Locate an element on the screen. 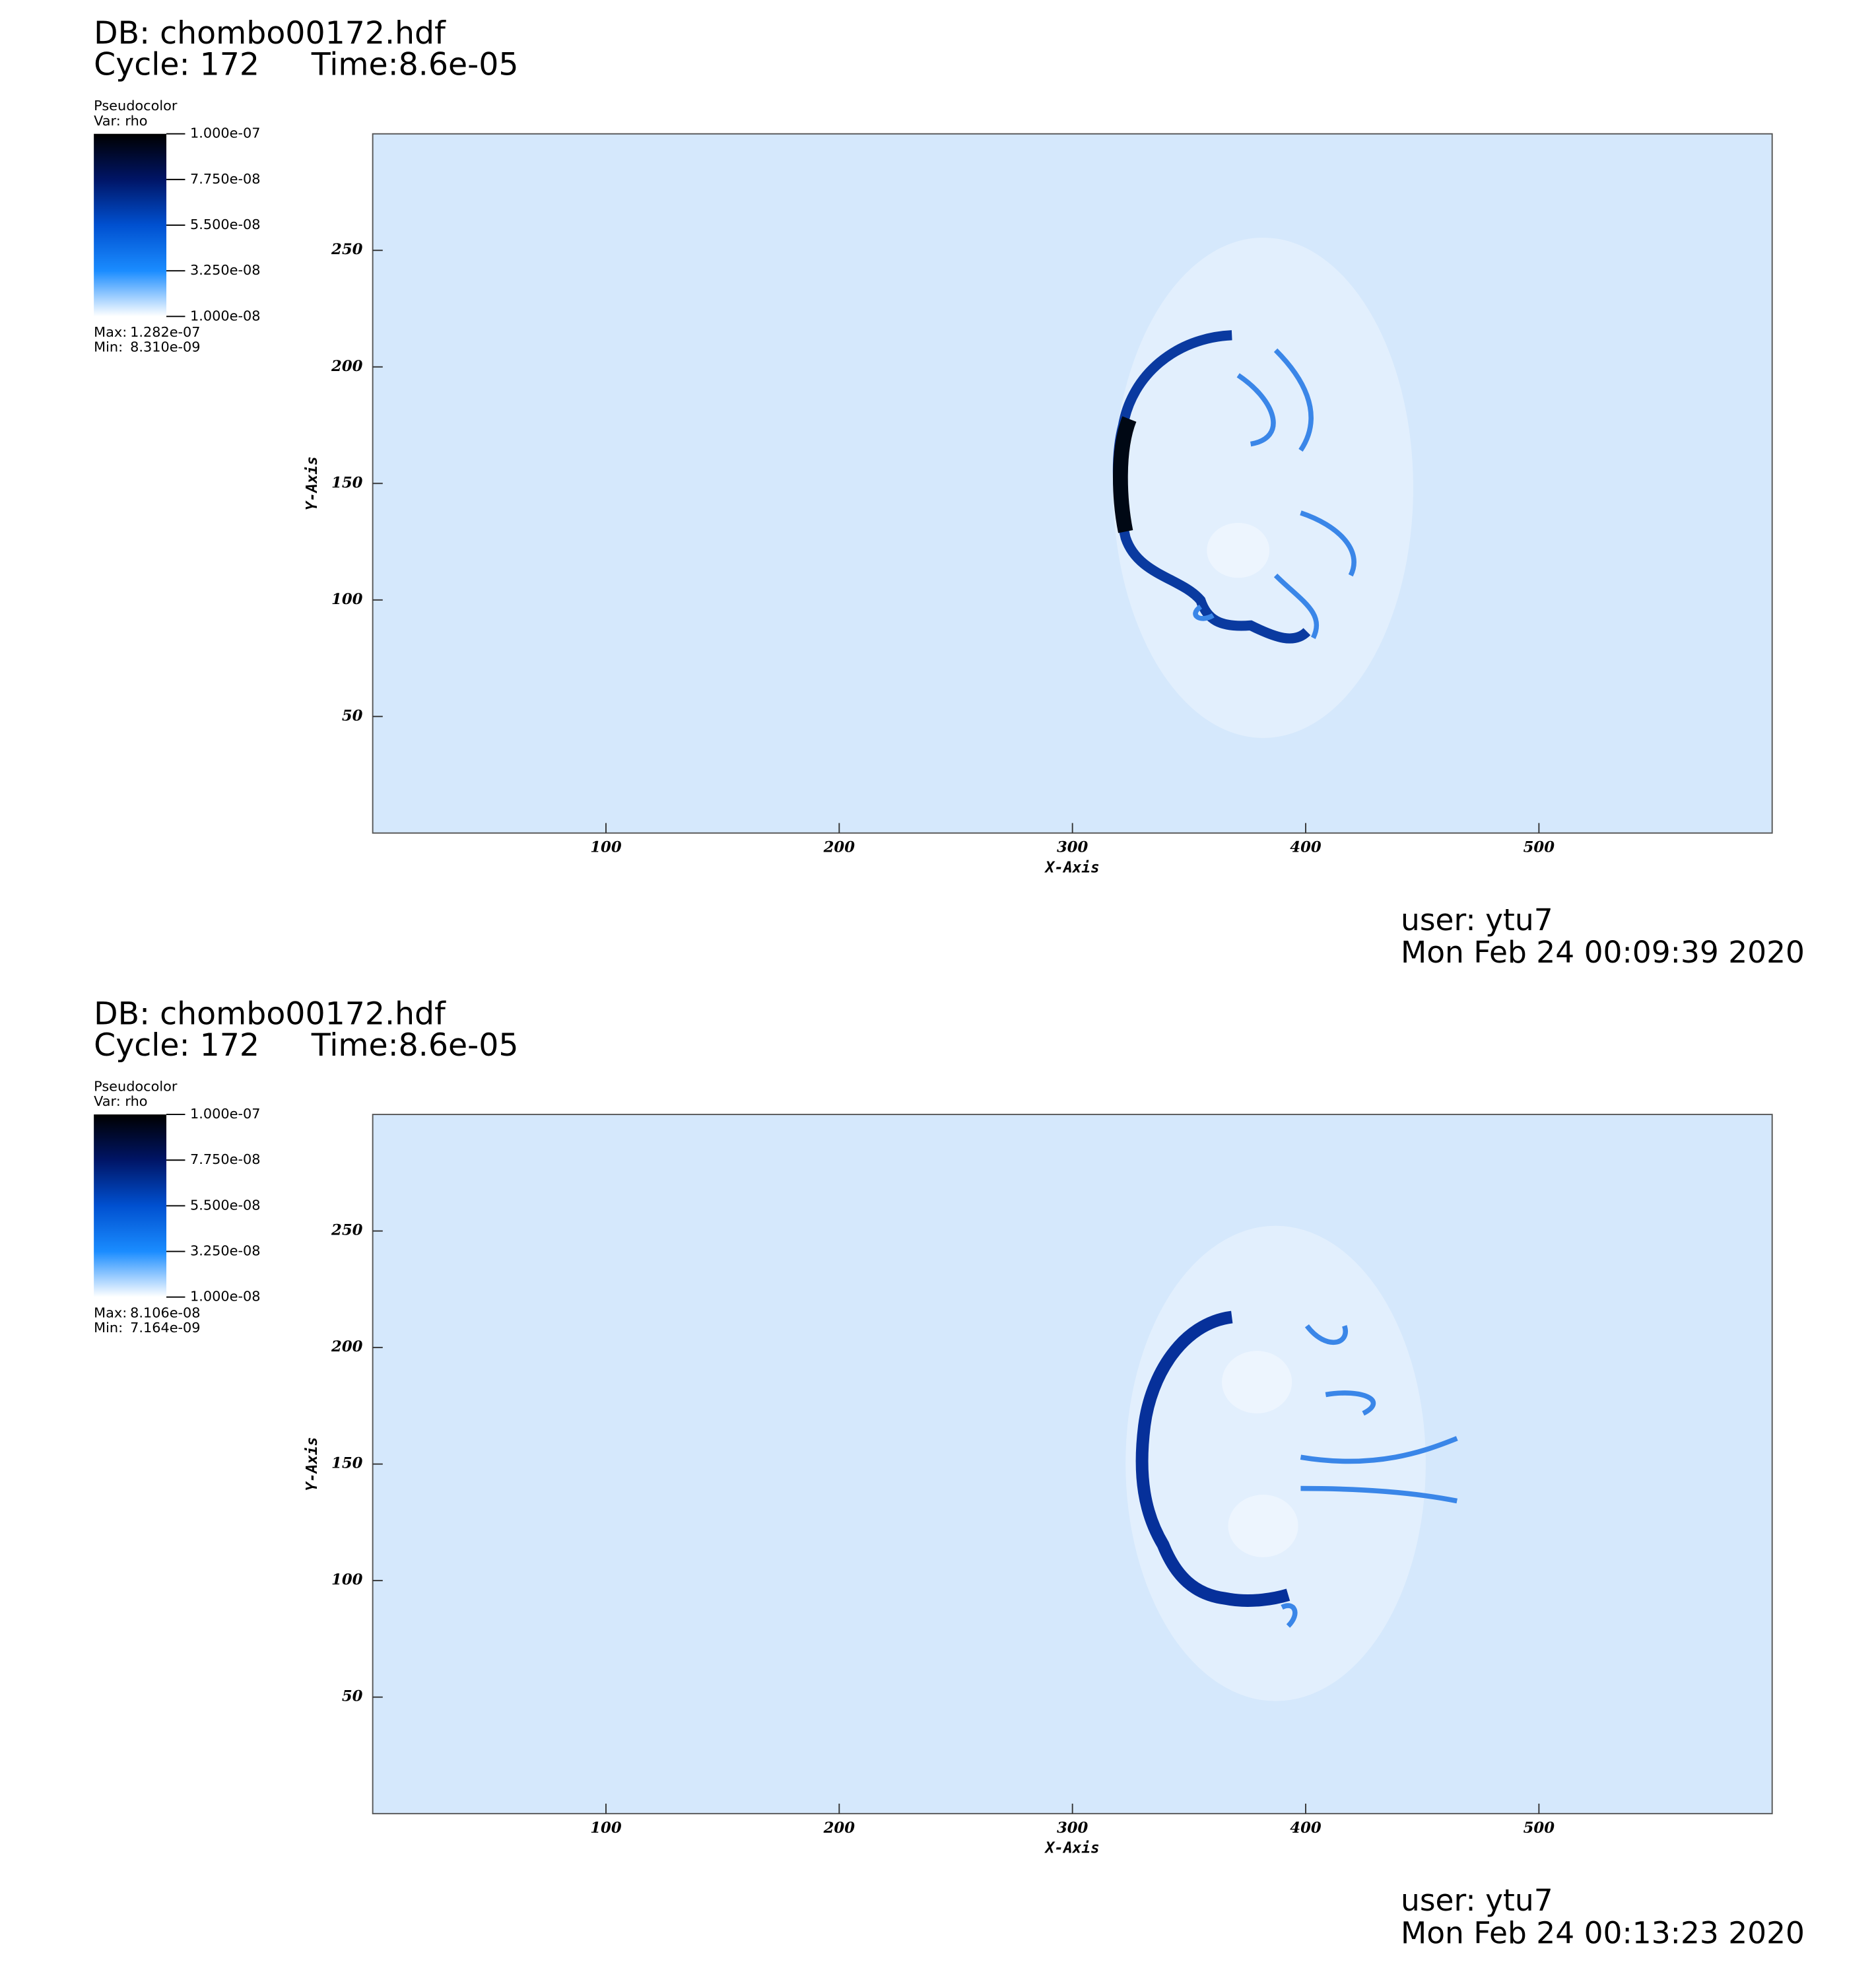 This screenshot has height=1970, width=1876. front-core is located at coordinates (1125, 475).